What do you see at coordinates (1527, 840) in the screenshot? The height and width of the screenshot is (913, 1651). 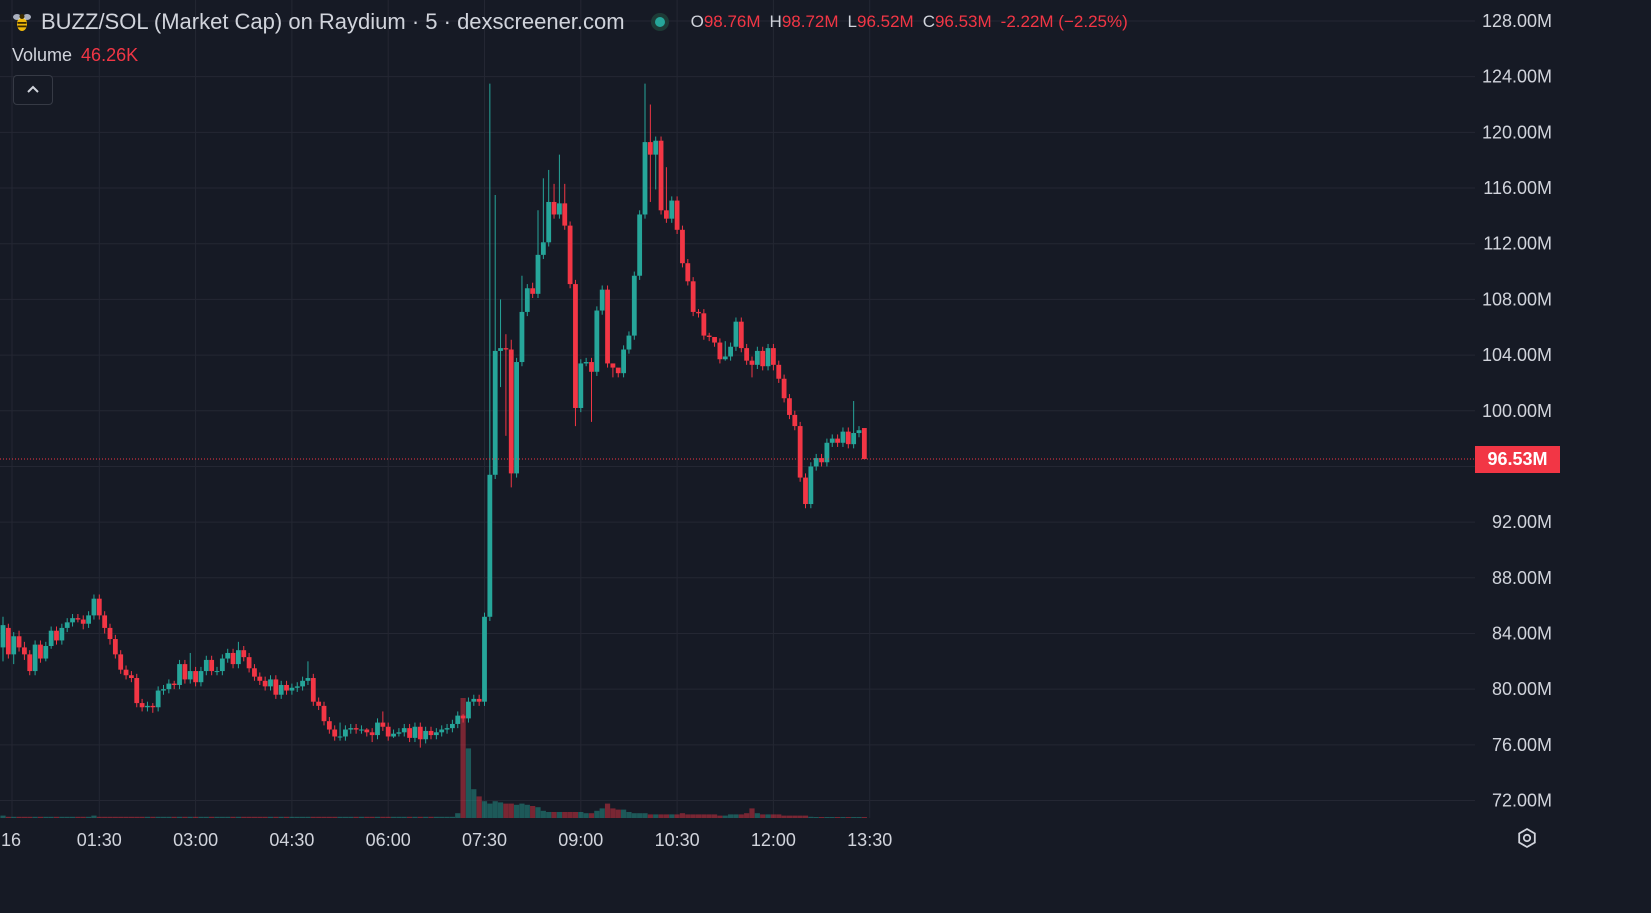 I see `chart-settings-button` at bounding box center [1527, 840].